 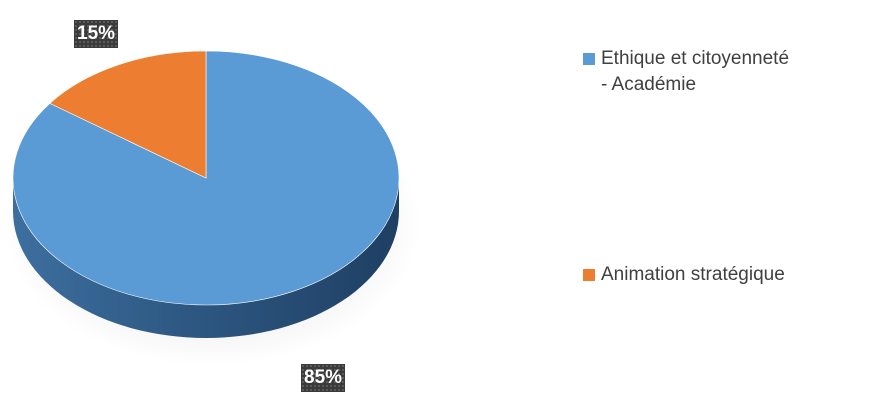 I want to click on data-label-85: 85%, so click(x=323, y=378).